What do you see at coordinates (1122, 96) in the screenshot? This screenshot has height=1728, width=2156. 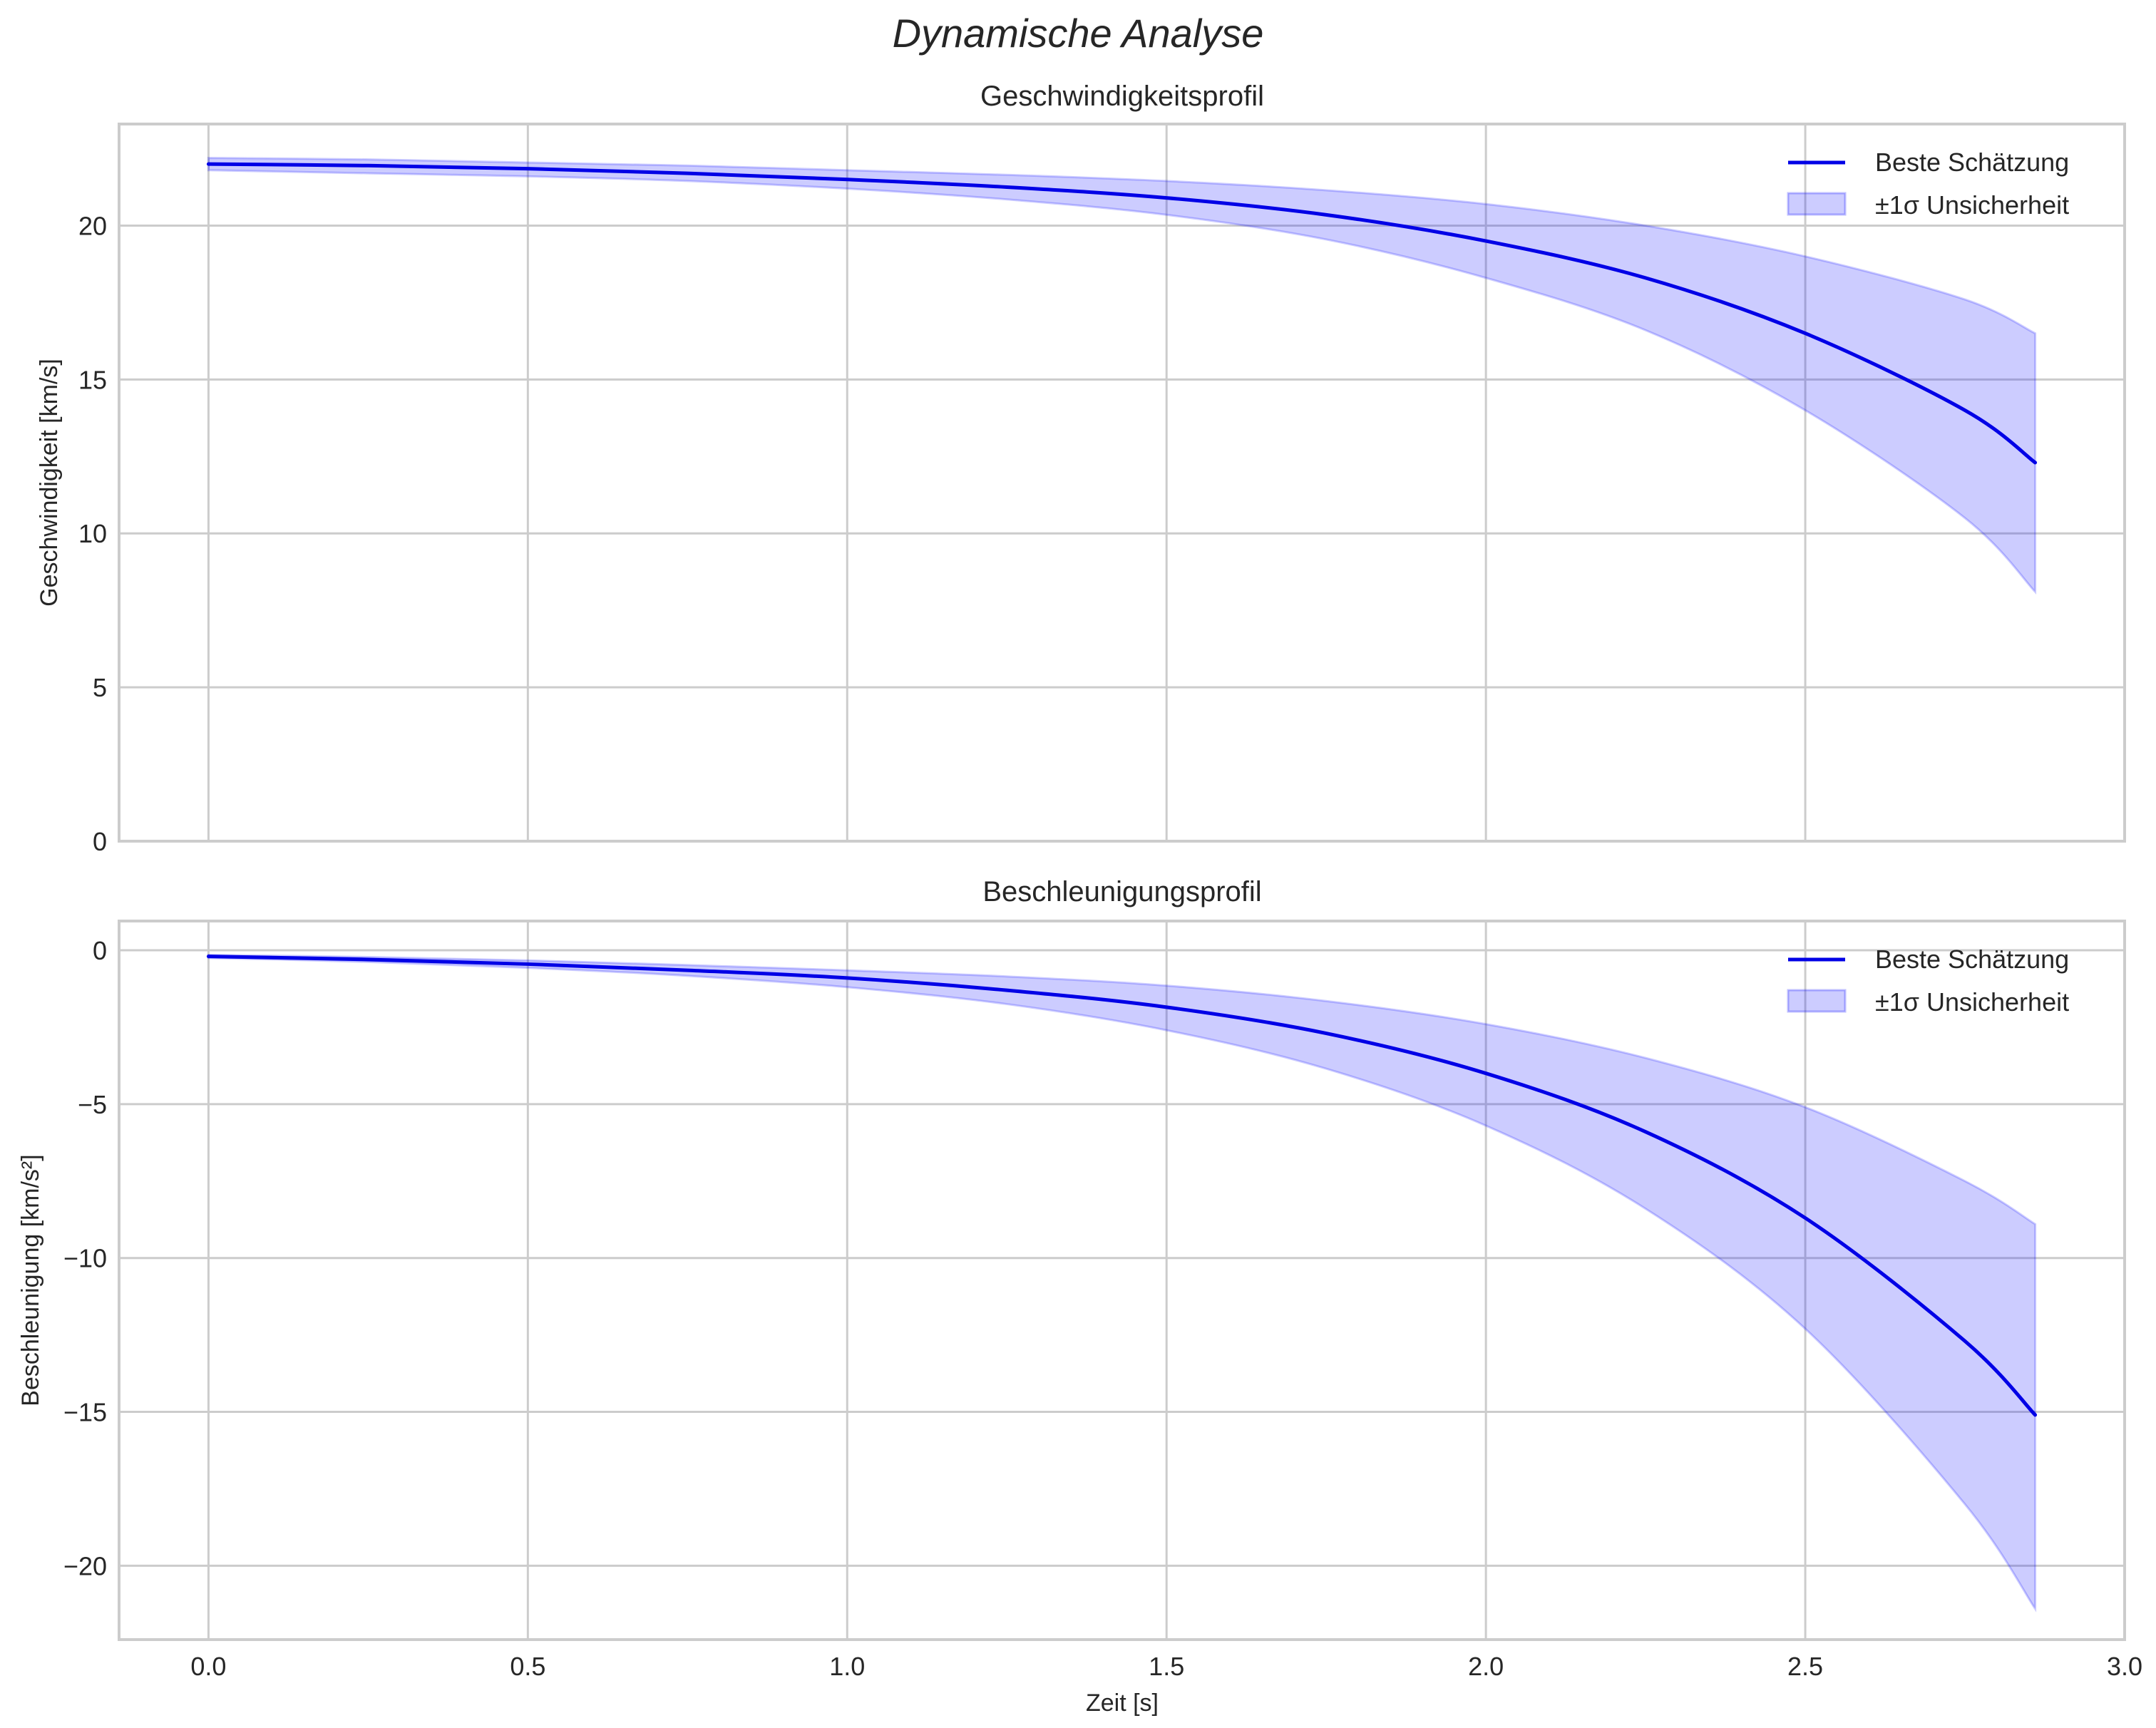 I see `velocity-chart-title: Geschwindigkeitsprofil` at bounding box center [1122, 96].